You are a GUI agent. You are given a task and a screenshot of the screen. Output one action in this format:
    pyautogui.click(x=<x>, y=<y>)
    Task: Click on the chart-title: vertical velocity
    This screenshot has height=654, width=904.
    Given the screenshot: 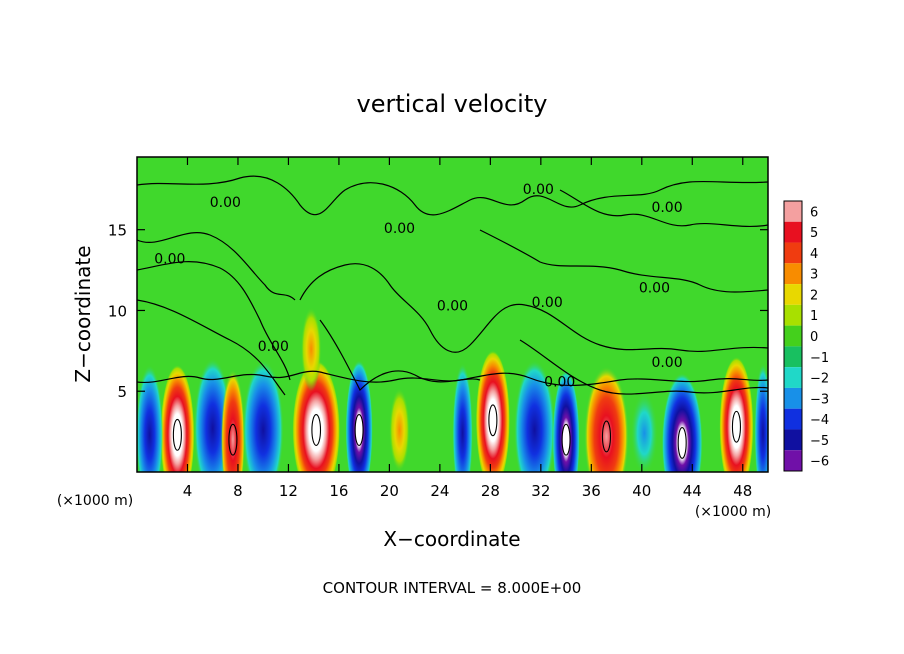 What is the action you would take?
    pyautogui.click(x=452, y=104)
    